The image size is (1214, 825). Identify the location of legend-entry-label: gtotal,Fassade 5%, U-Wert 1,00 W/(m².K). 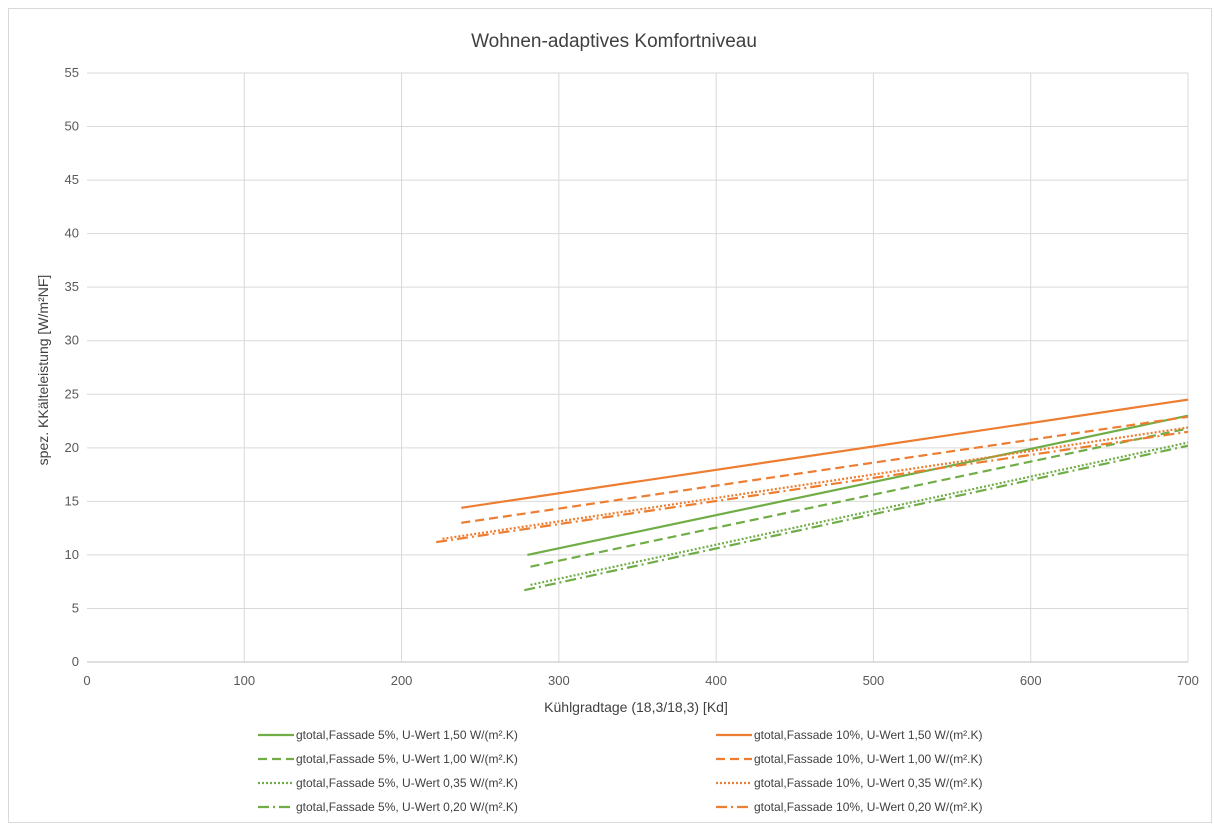
(407, 759).